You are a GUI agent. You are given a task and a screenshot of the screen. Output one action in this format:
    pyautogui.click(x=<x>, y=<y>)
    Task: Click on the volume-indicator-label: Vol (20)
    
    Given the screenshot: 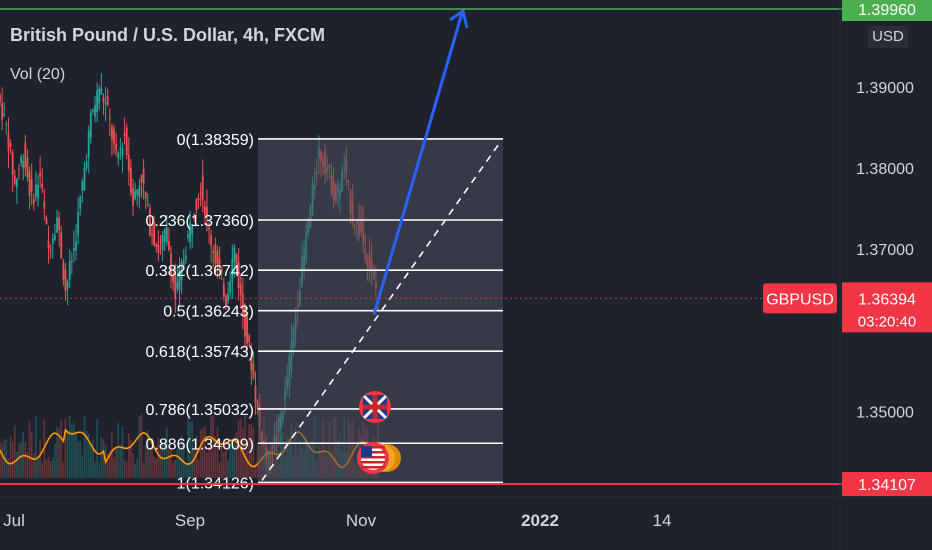 What is the action you would take?
    pyautogui.click(x=38, y=74)
    